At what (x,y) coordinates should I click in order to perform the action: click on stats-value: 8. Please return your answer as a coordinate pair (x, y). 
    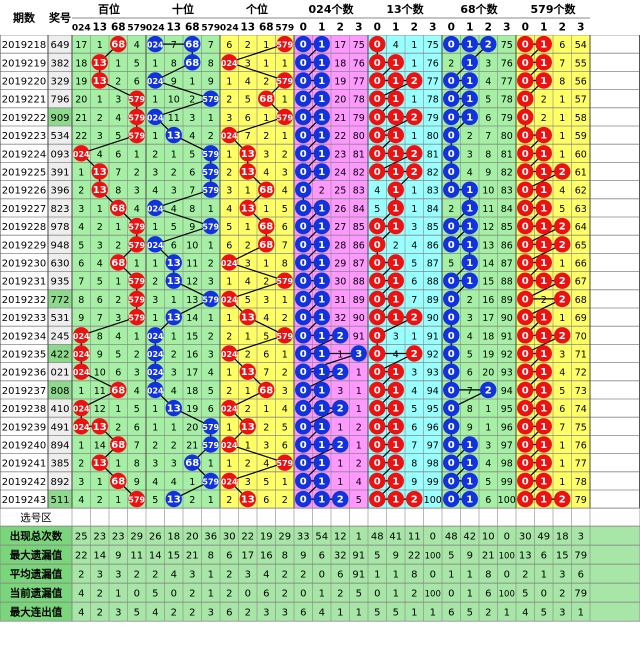
    Looking at the image, I should click on (285, 556).